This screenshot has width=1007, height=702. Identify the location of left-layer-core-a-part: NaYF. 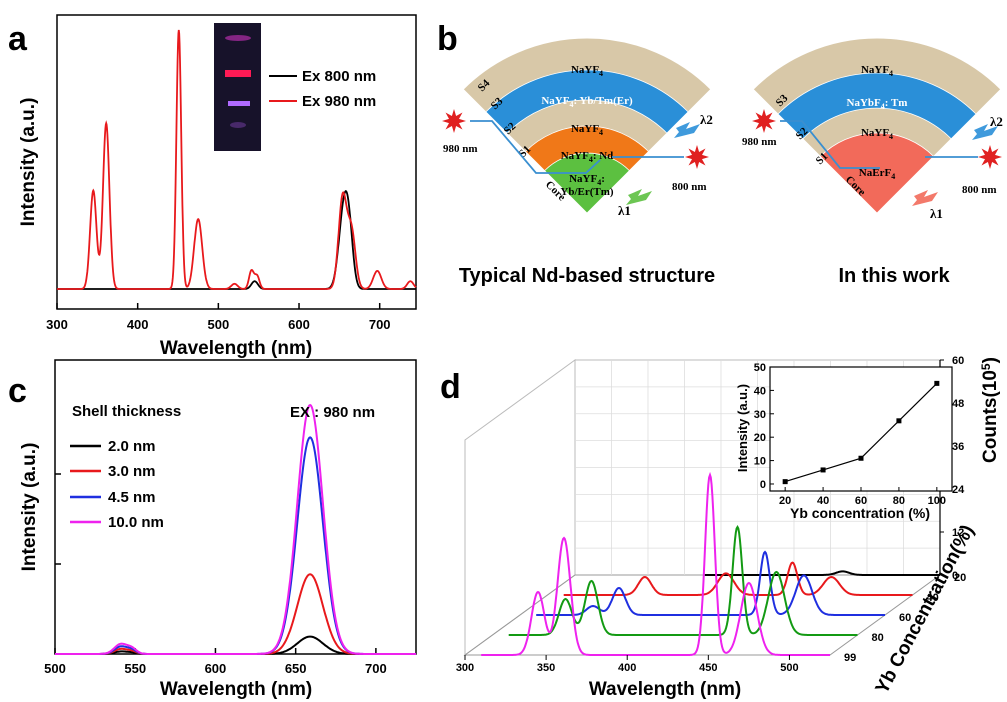
(583, 179).